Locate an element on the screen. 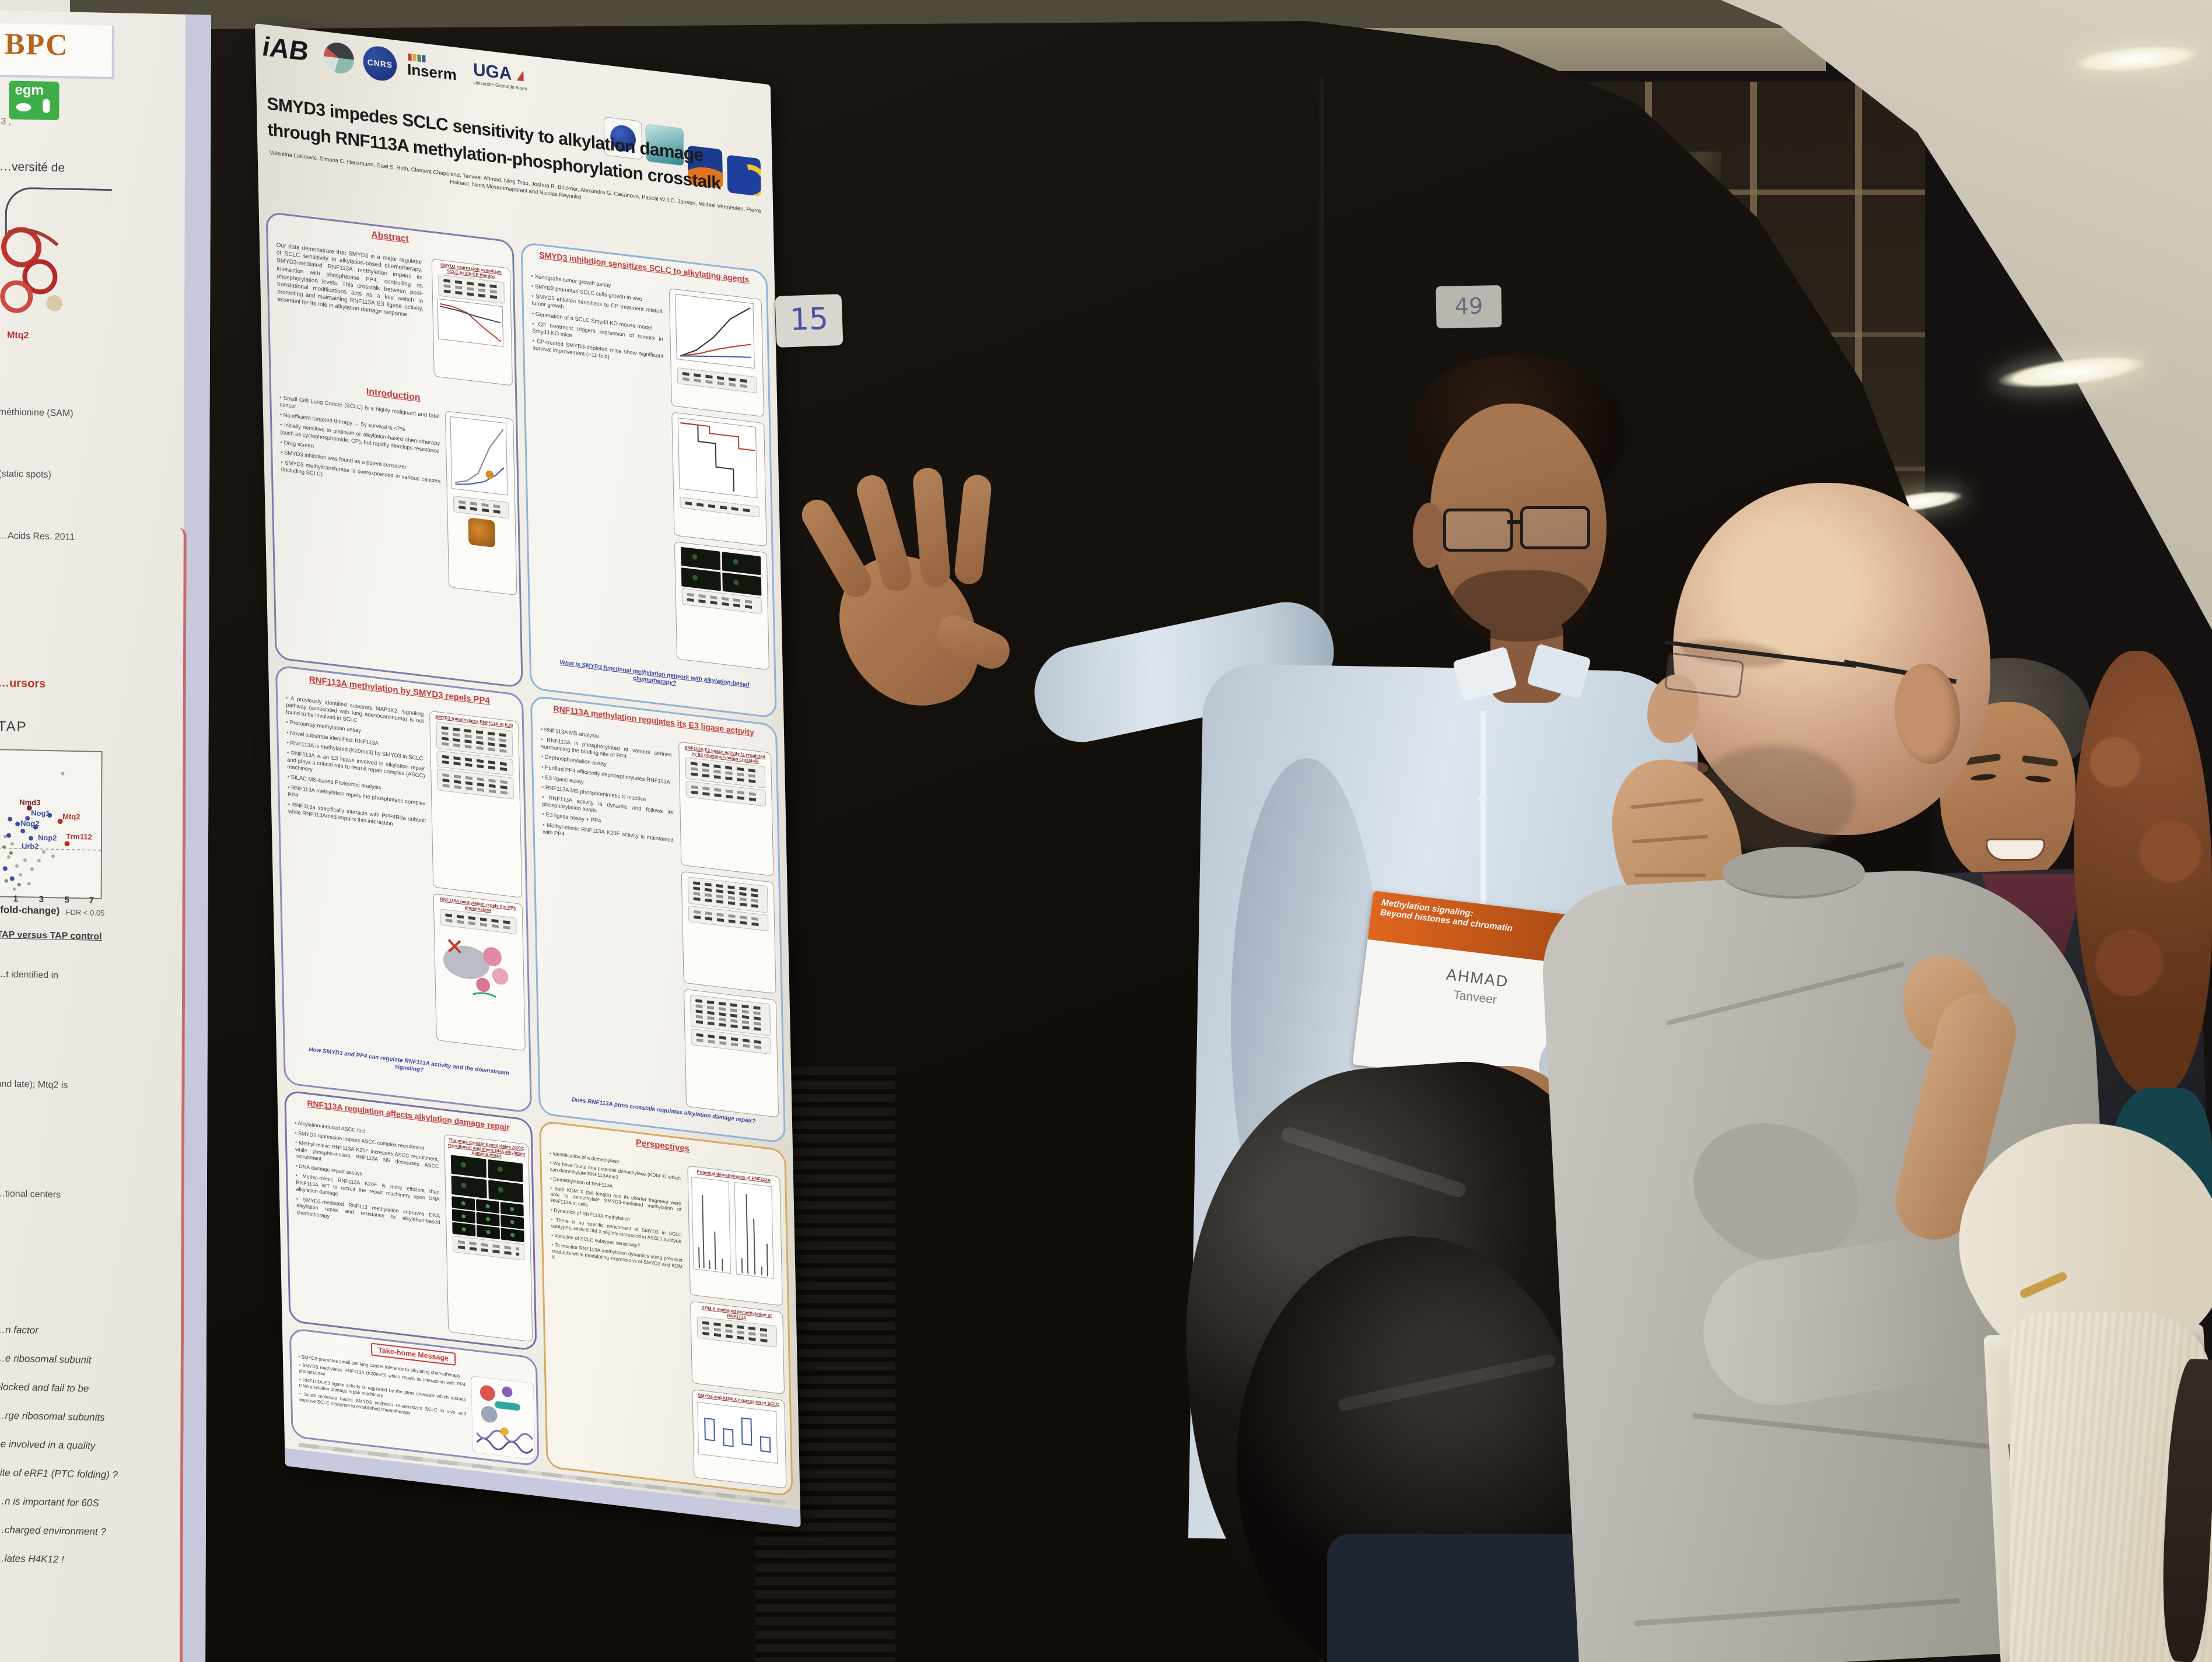  list-item: blocked and fail to be is located at coordinates (44, 1387).